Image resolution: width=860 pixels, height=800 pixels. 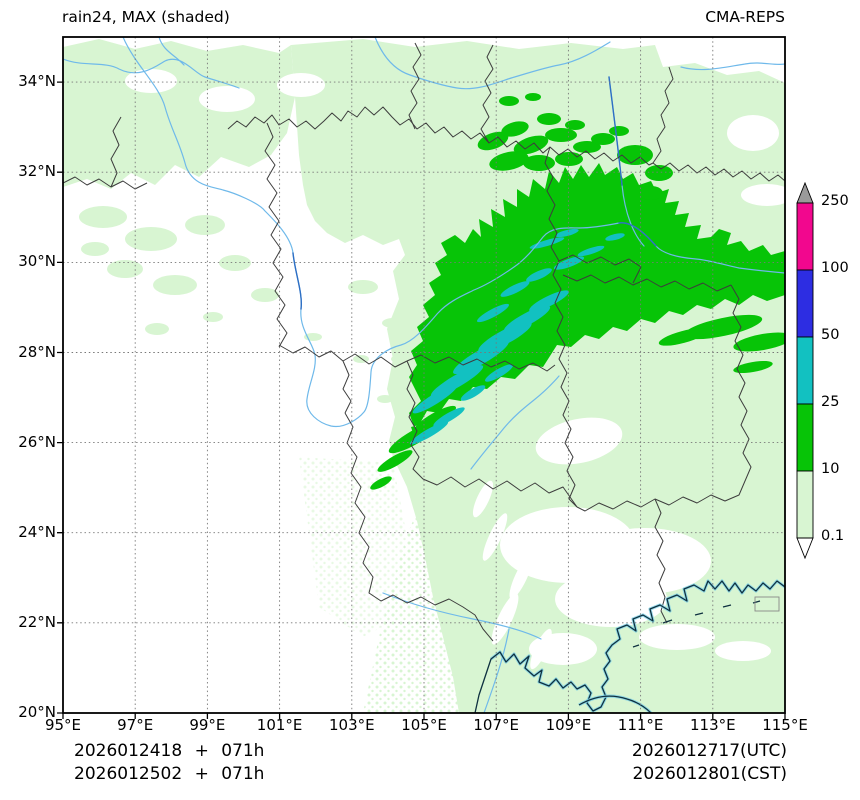 I want to click on x-tick-label: 107°E, so click(x=496, y=725).